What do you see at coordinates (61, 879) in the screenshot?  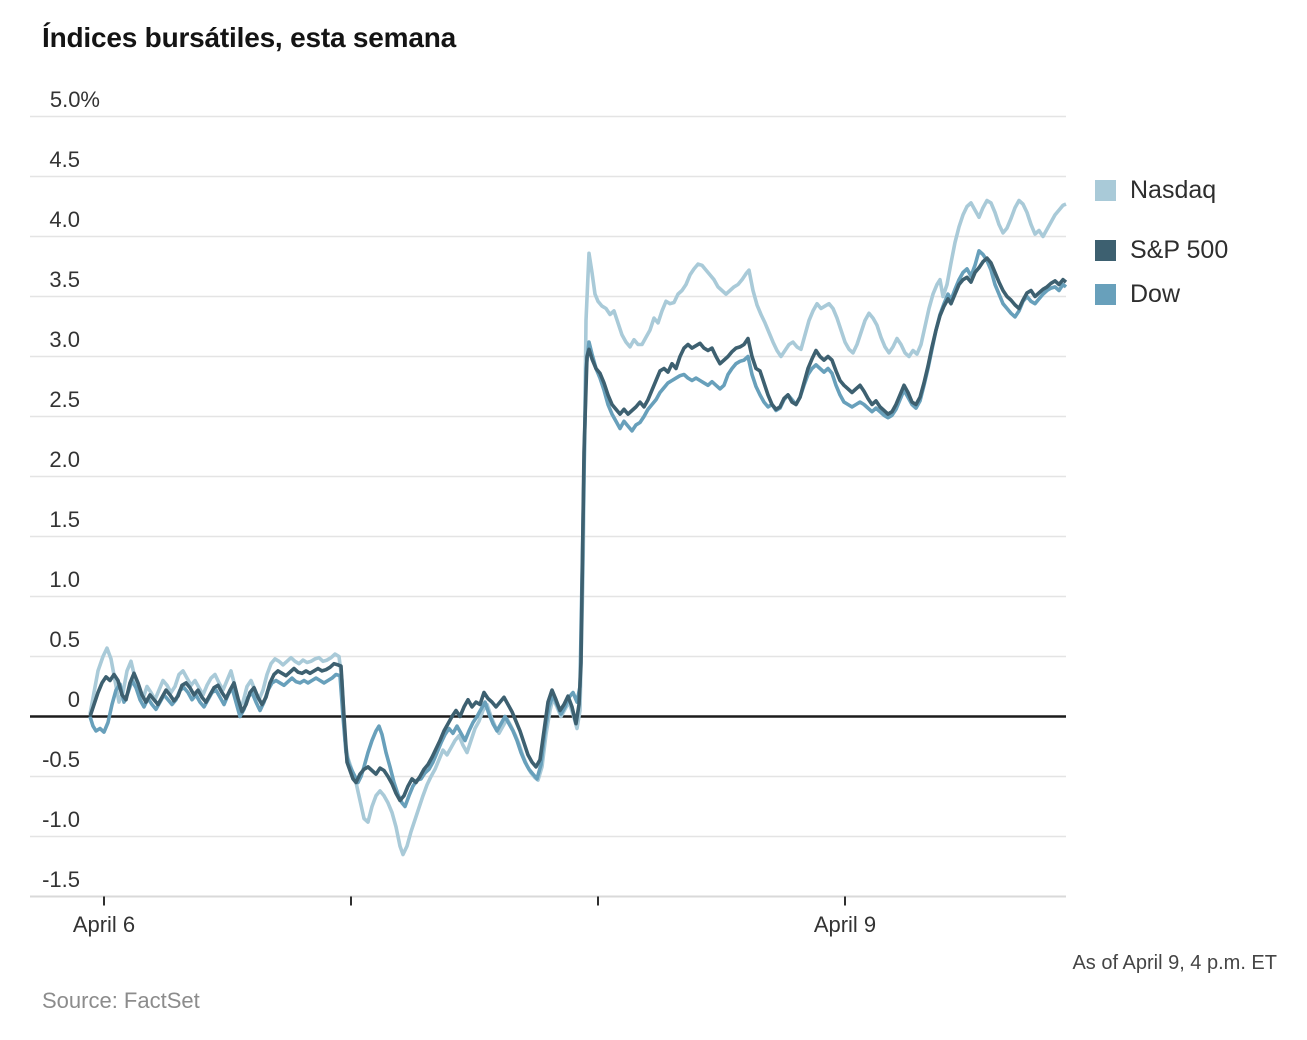 I see `y-axis-label: -1.5` at bounding box center [61, 879].